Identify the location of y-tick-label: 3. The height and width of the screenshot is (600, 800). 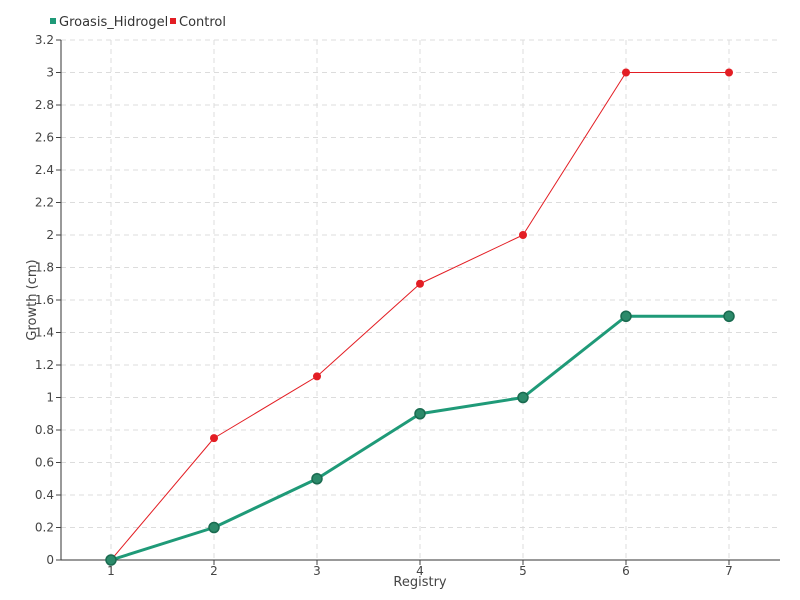
(50, 73).